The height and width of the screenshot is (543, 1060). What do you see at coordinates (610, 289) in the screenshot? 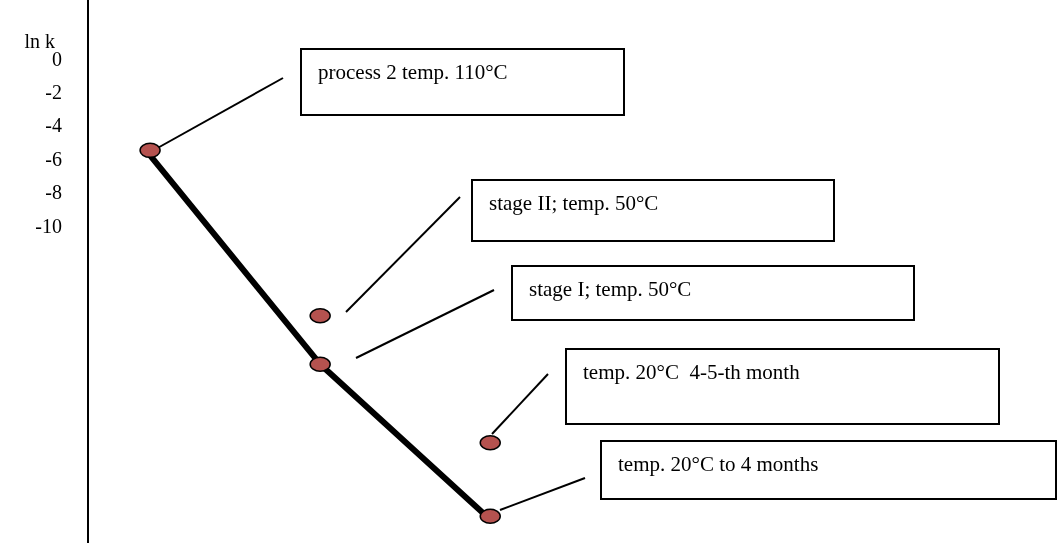
I see `annotation: stage I; temp. 50°C` at bounding box center [610, 289].